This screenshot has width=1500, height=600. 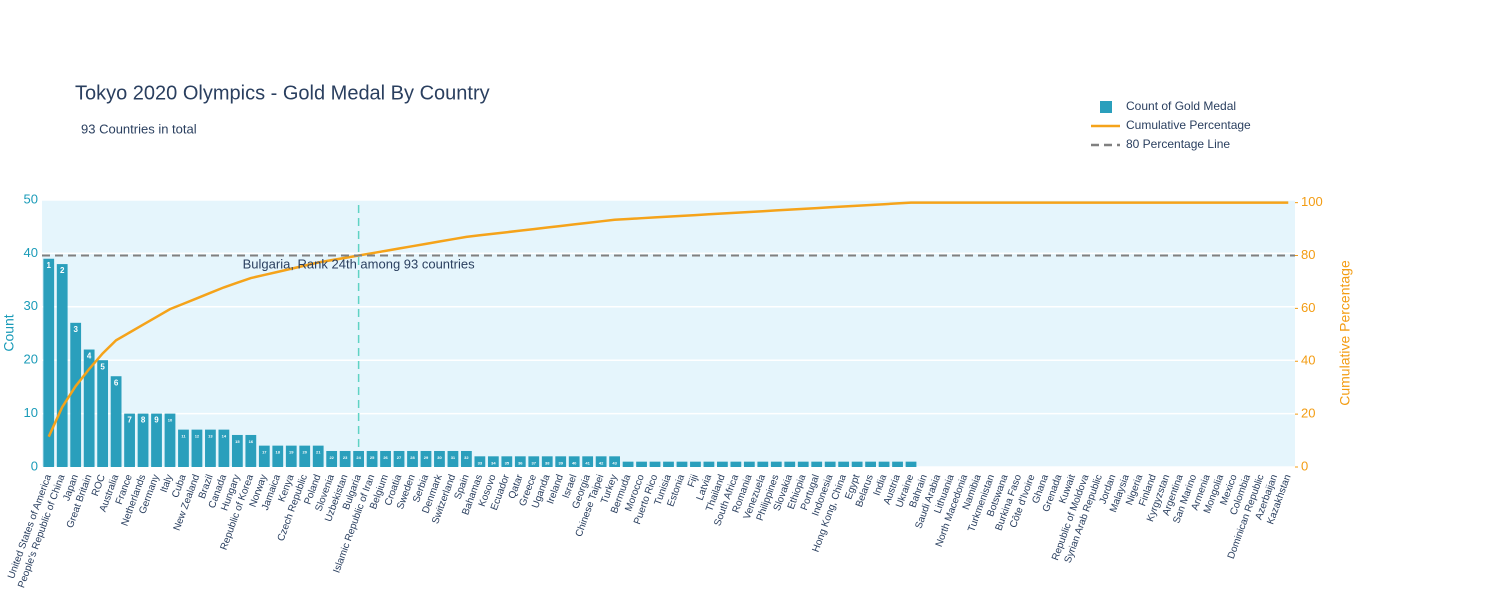 What do you see at coordinates (210, 436) in the screenshot?
I see `bar-label: 13` at bounding box center [210, 436].